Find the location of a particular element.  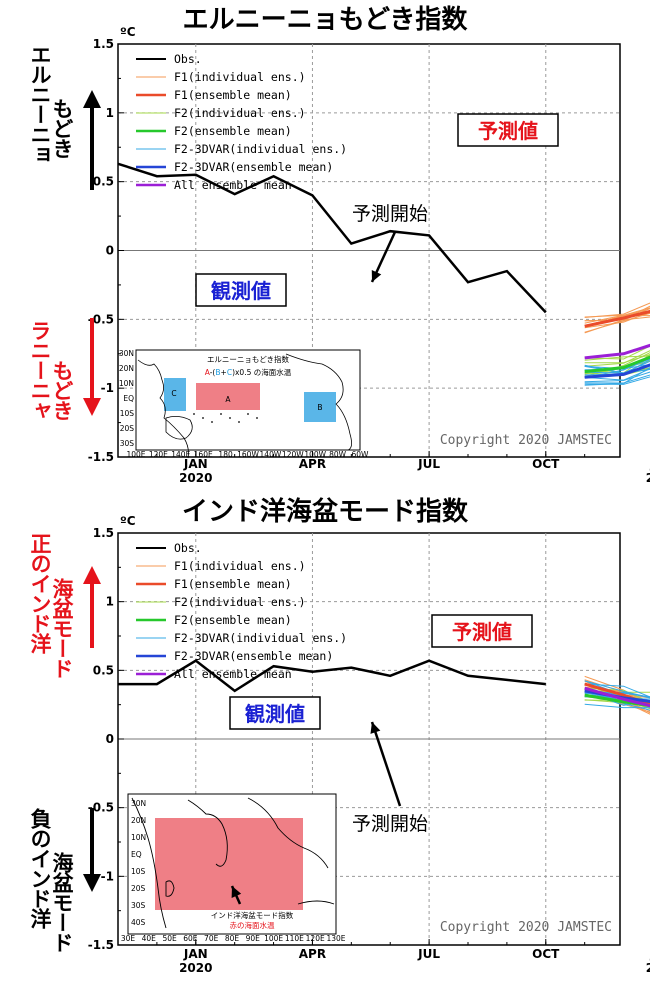

map-lon-label: 110E is located at coordinates (294, 938).